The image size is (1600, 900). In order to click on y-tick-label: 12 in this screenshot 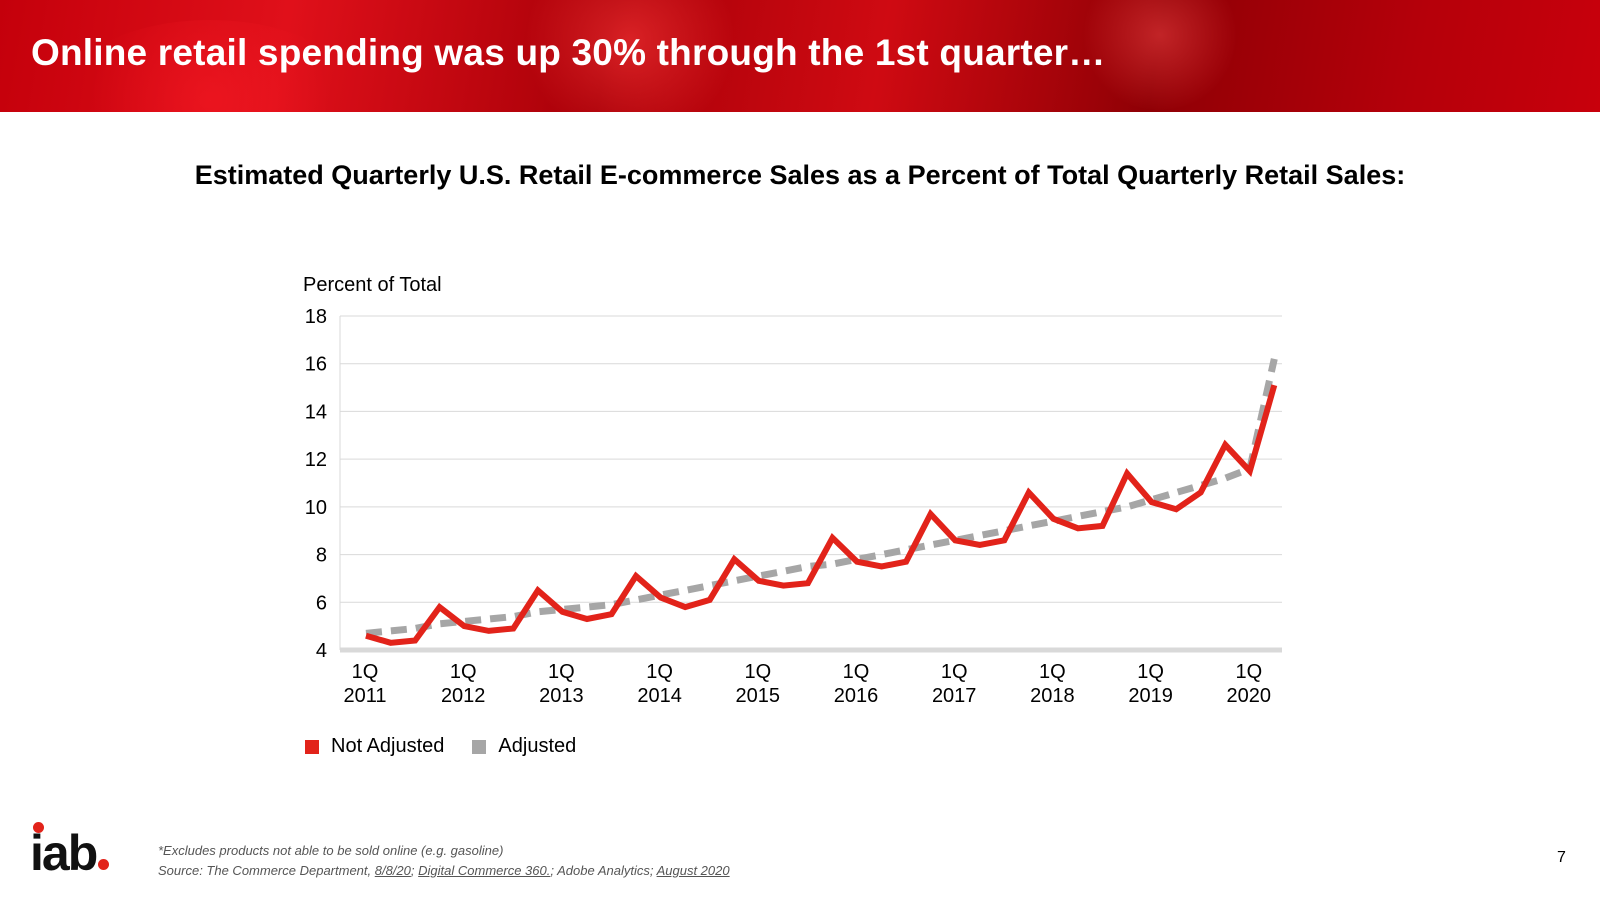, I will do `click(316, 460)`.